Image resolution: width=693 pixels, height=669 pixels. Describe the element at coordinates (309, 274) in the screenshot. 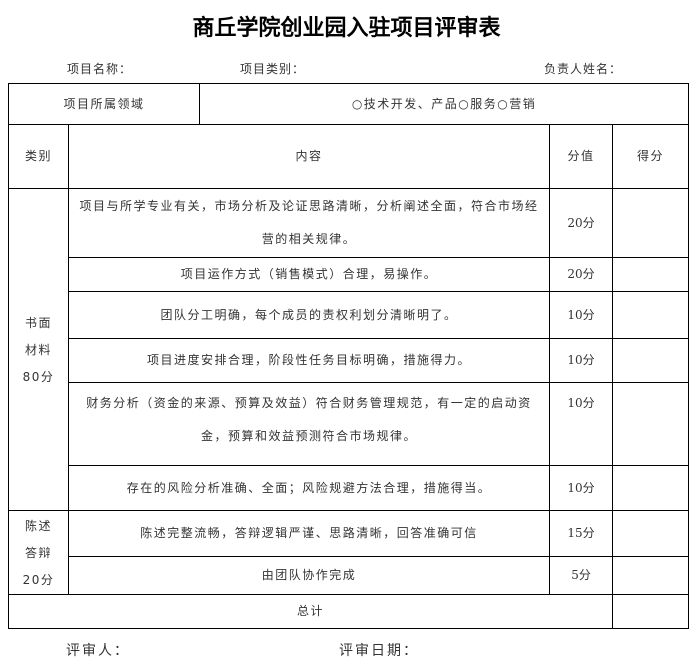

I see `criterion-content: 项目运作方式（销售模式）合理，易操作。` at that location.